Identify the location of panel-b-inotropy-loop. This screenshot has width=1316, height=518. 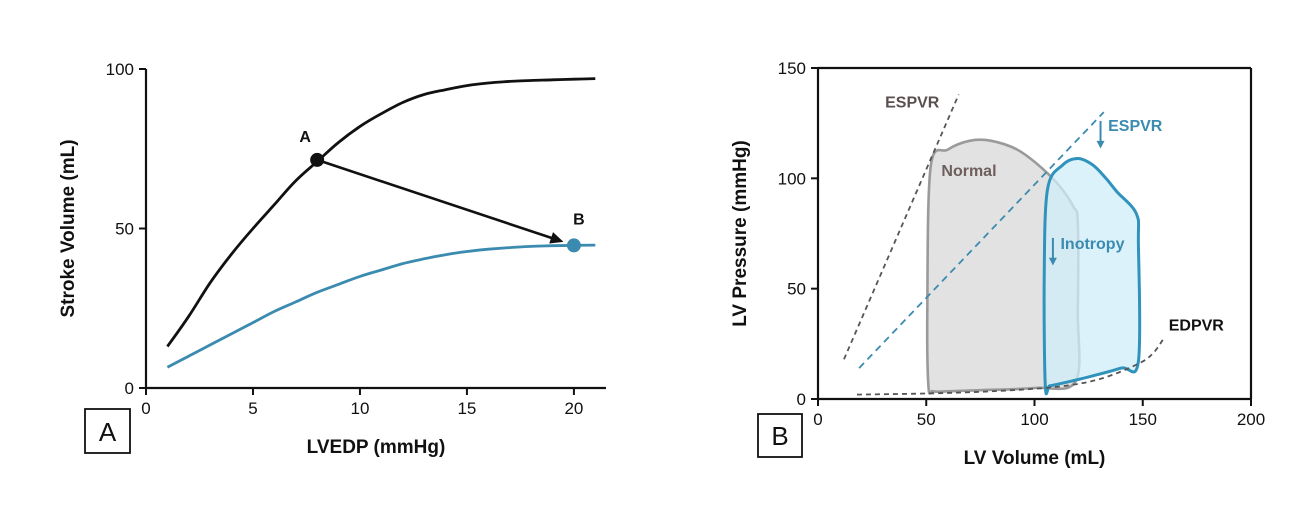
(1092, 276).